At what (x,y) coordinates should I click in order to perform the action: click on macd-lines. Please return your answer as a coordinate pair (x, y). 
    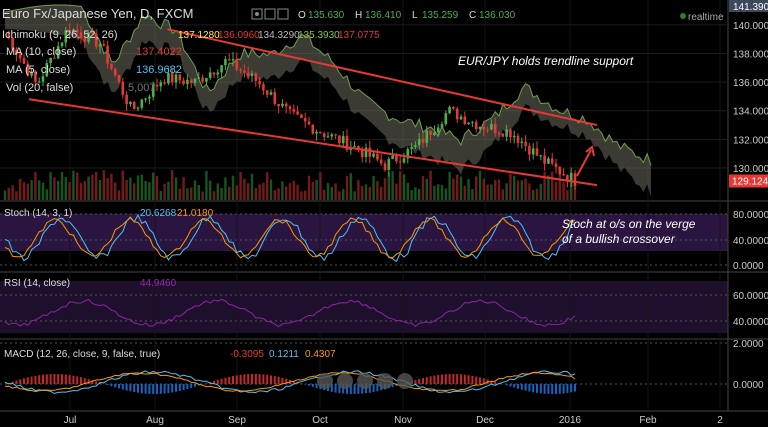
    Looking at the image, I should click on (290, 382).